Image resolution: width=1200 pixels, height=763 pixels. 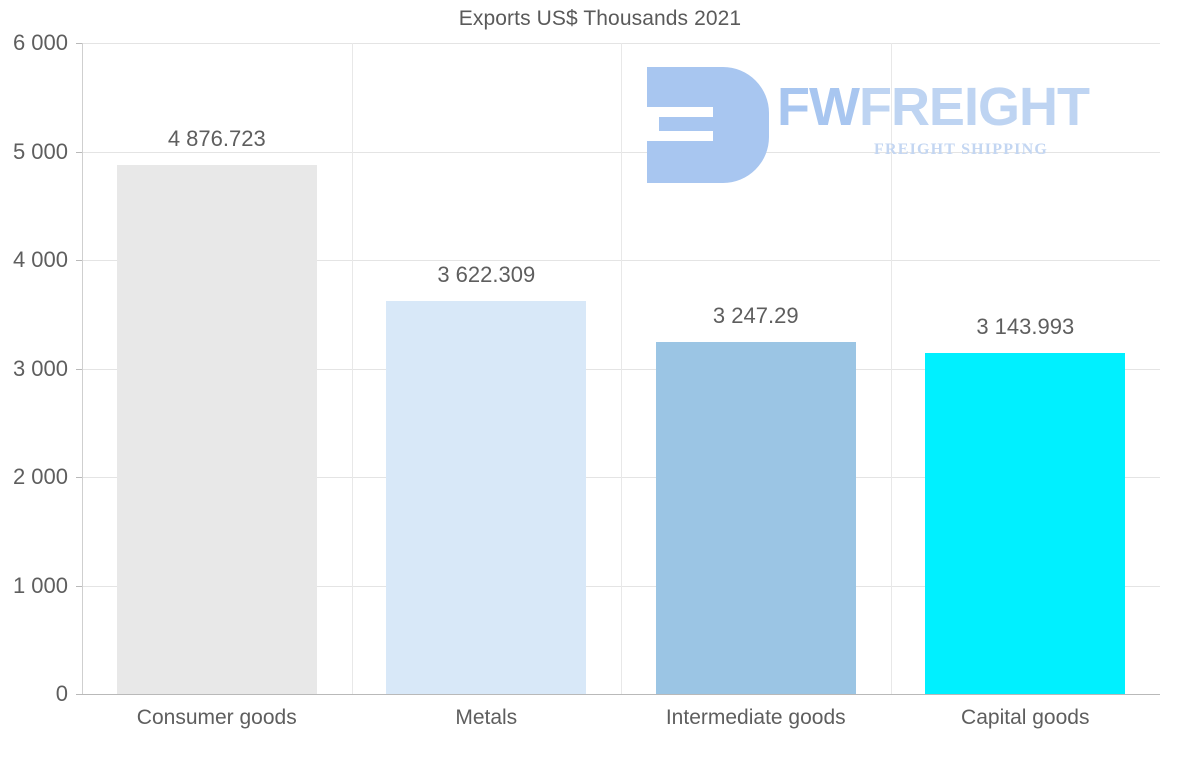 What do you see at coordinates (1025, 717) in the screenshot?
I see `x-axis-tick-label: Capital goods` at bounding box center [1025, 717].